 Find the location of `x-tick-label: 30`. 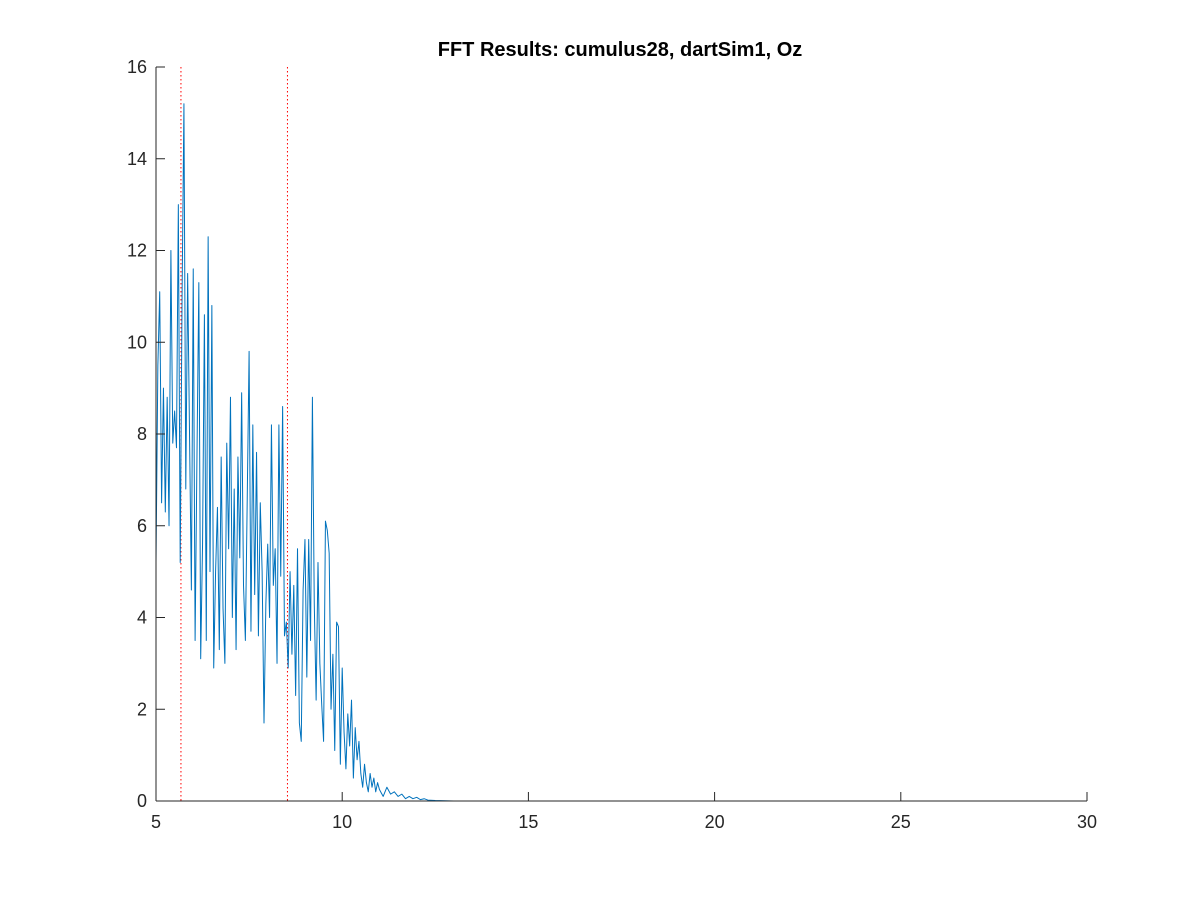

x-tick-label: 30 is located at coordinates (1087, 822).